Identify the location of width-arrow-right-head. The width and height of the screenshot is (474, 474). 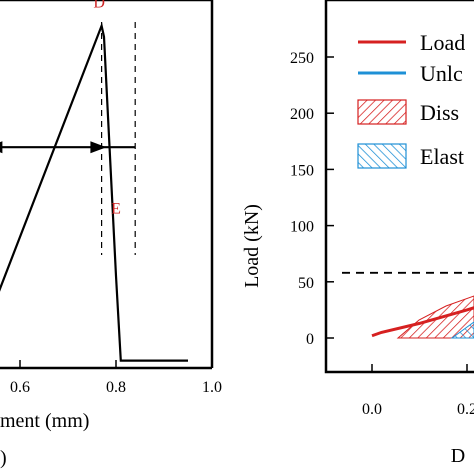
(98, 147).